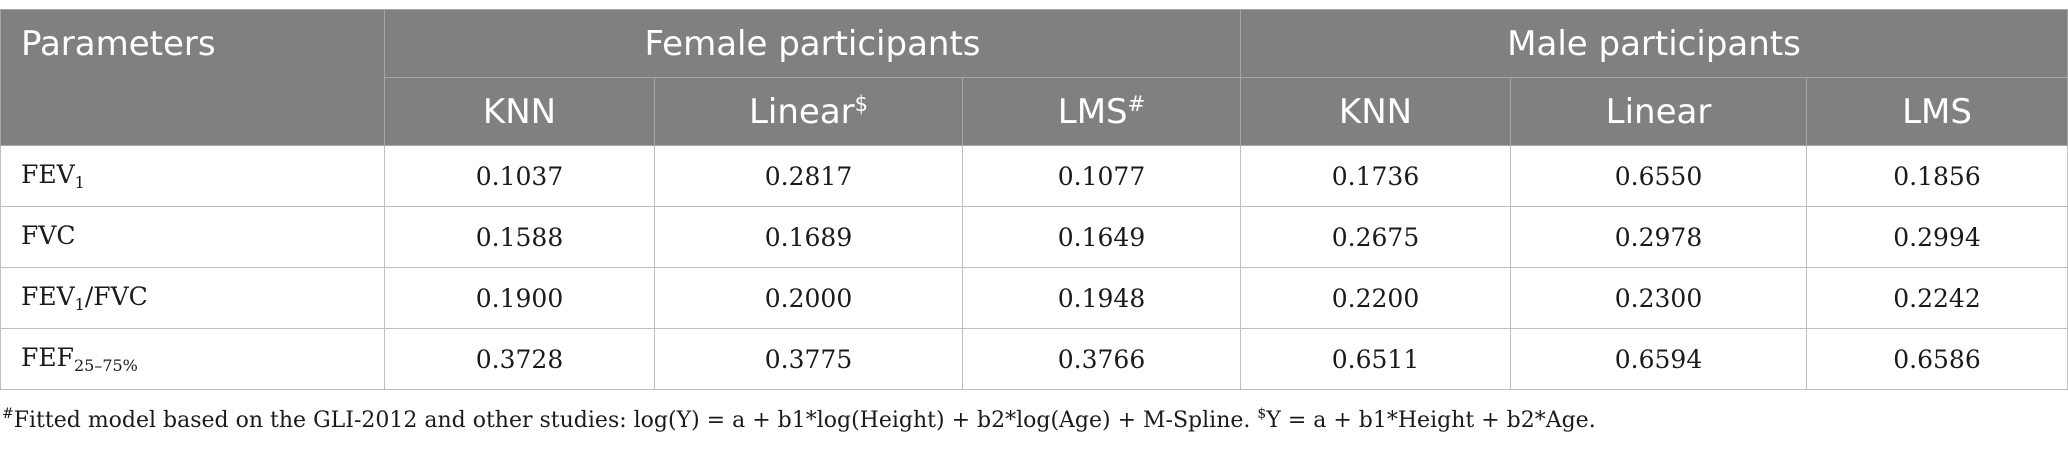 The width and height of the screenshot is (2068, 449). What do you see at coordinates (812, 43) in the screenshot?
I see `female-group-header: Female participants` at bounding box center [812, 43].